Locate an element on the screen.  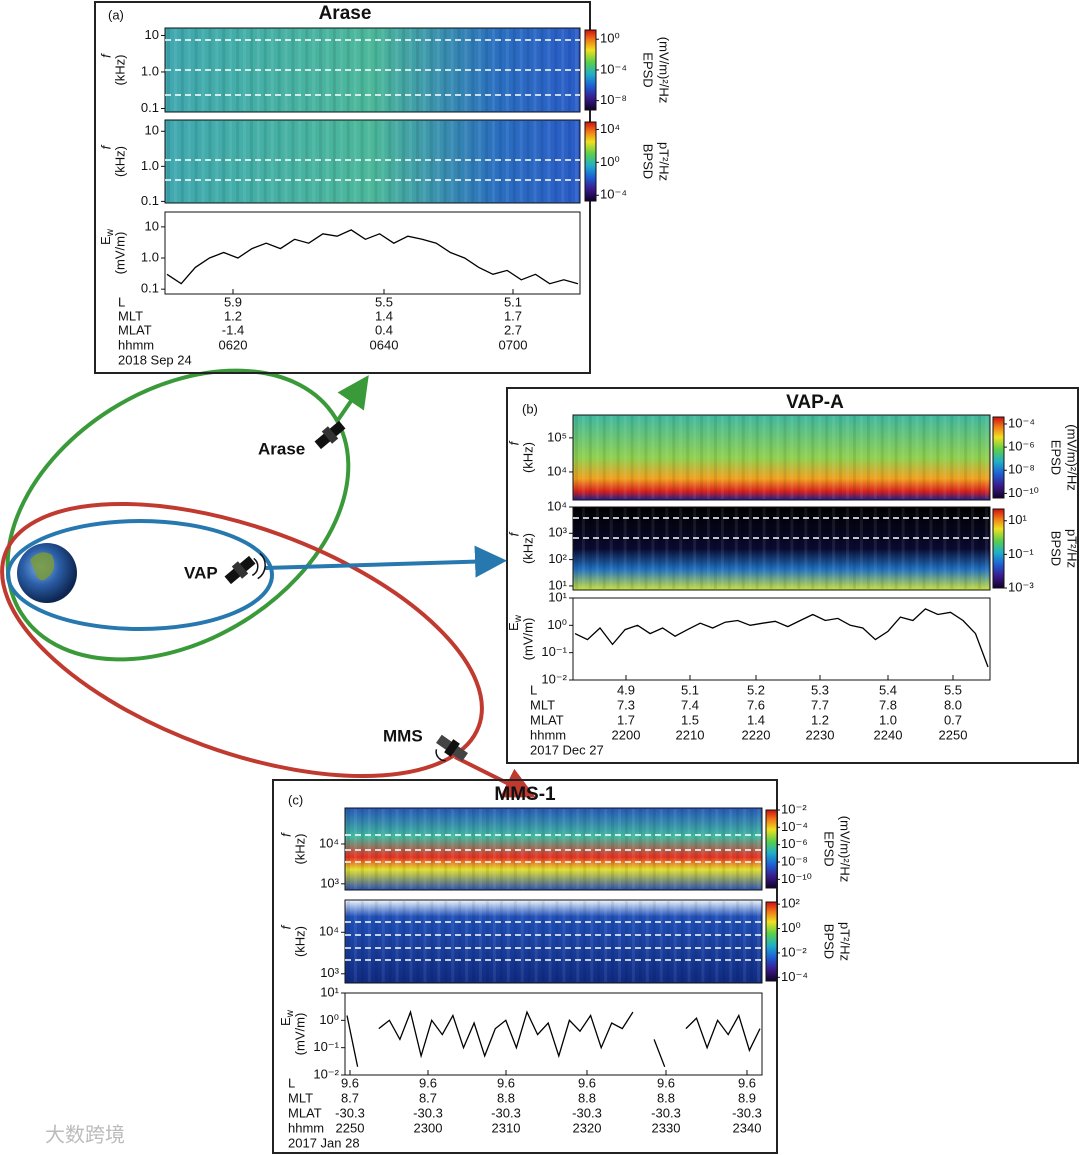
row-value: 7.3 is located at coordinates (626, 704).